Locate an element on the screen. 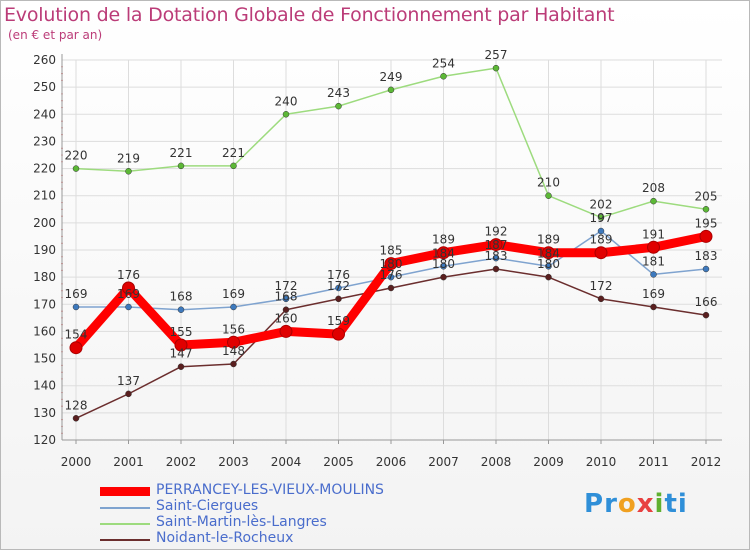 The width and height of the screenshot is (750, 550). data-label-saint-martin-l-s-langres: 219 is located at coordinates (128, 158).